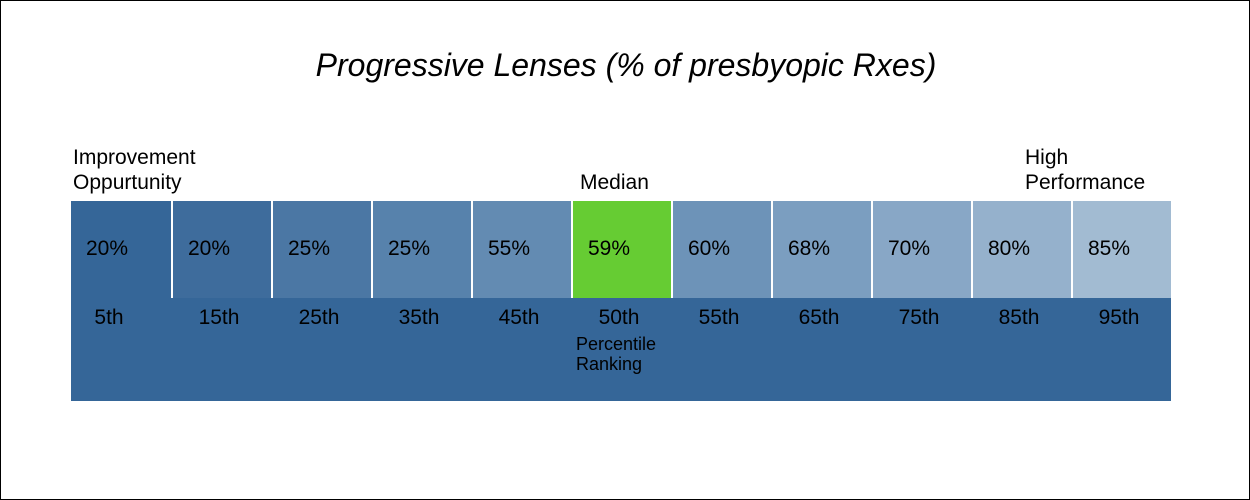  Describe the element at coordinates (719, 317) in the screenshot. I see `percentile-tick-label: 55th` at that location.